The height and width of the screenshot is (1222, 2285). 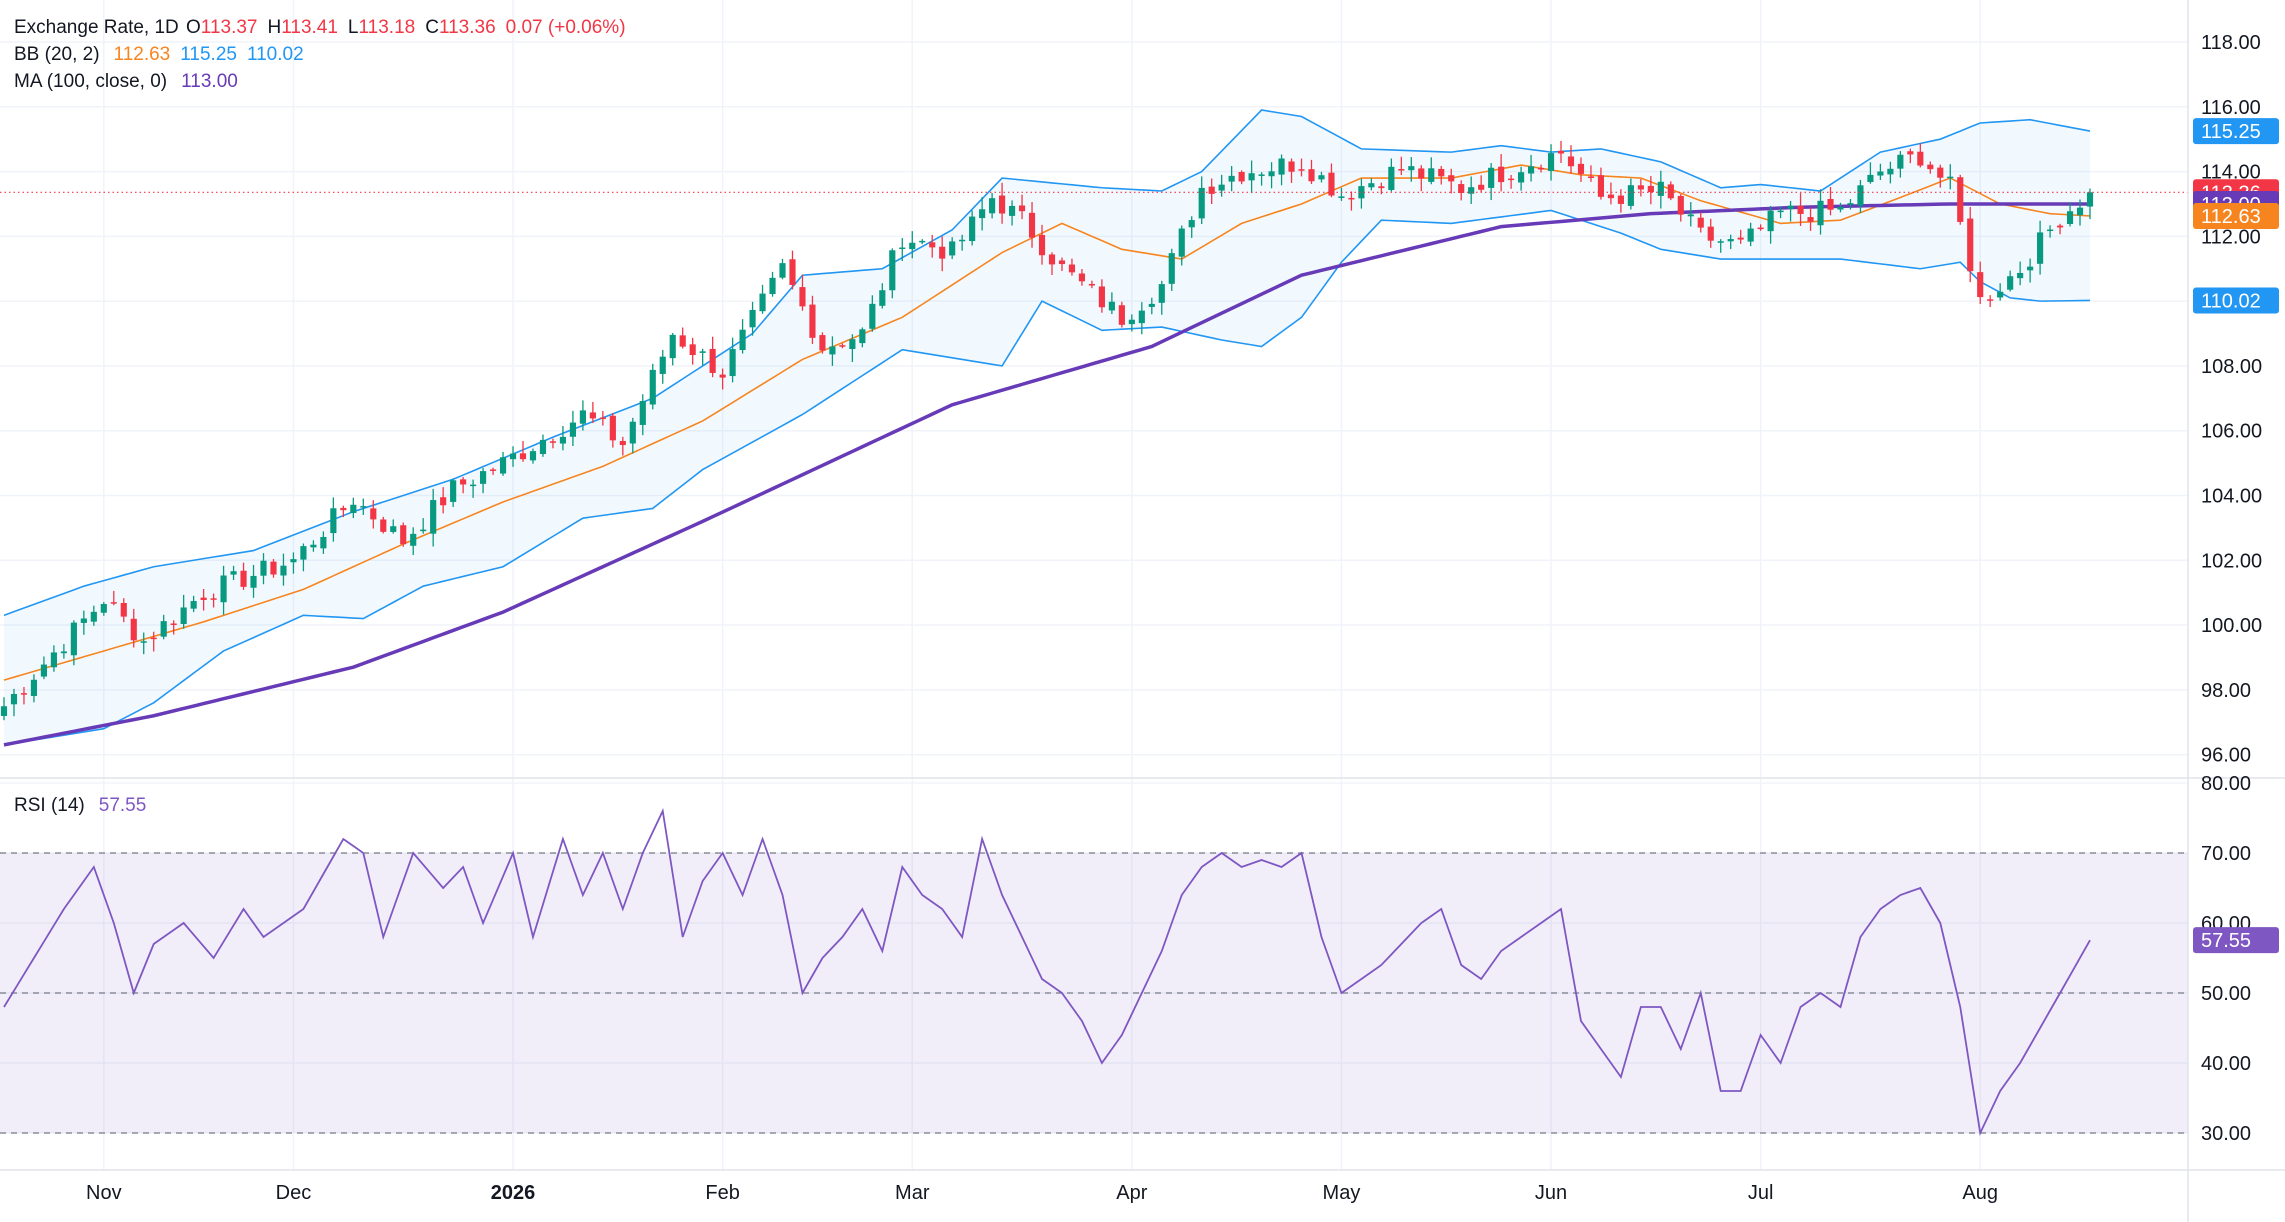 I want to click on price-badge-label: 115.25, so click(x=2231, y=132).